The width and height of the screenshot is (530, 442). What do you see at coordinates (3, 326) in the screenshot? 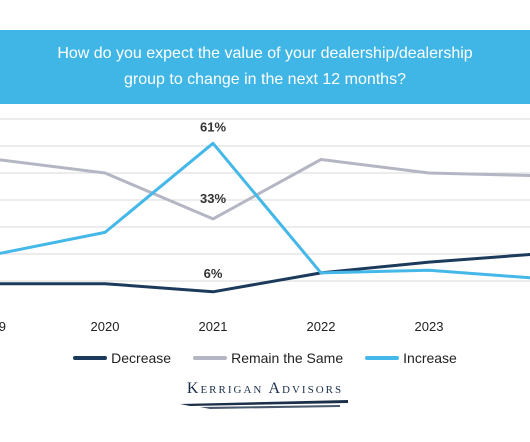
I see `x-tick-label: 9` at bounding box center [3, 326].